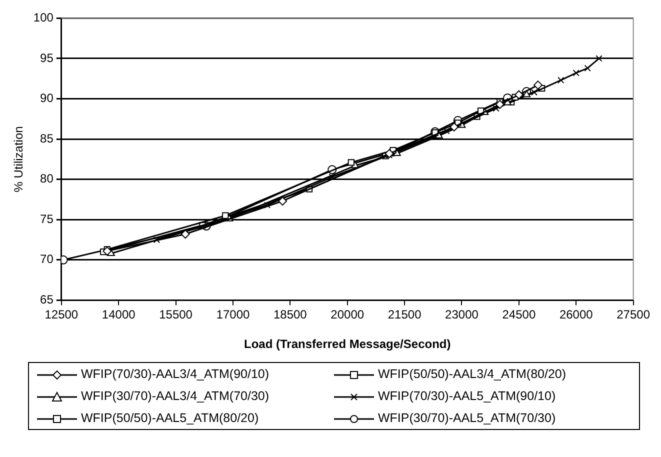 The height and width of the screenshot is (457, 661). Describe the element at coordinates (175, 396) in the screenshot. I see `legend-label: WFIP(30/70)-AAL3/4_ATM(70/30)` at that location.